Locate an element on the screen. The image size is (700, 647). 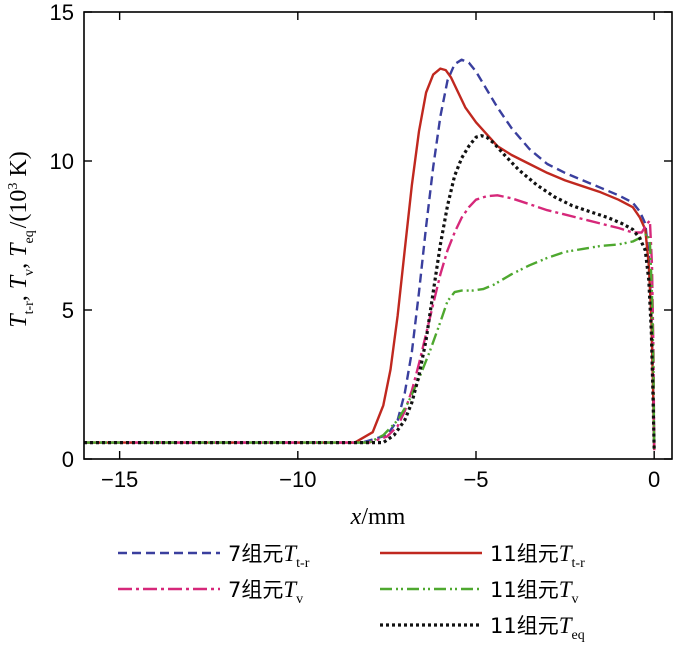
x-tick-label: 0 is located at coordinates (654, 479).